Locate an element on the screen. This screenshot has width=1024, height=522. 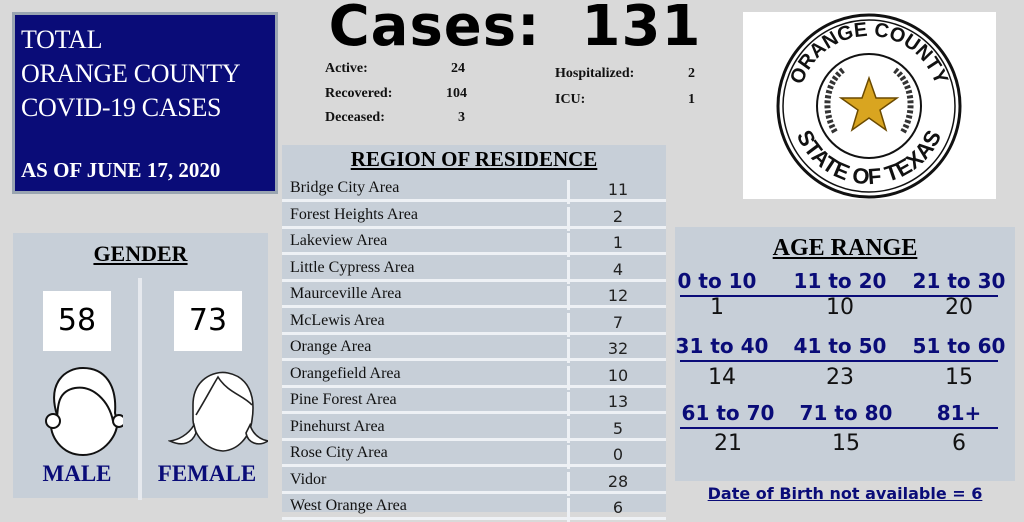
age-range-label: 31 to 40 is located at coordinates (722, 346).